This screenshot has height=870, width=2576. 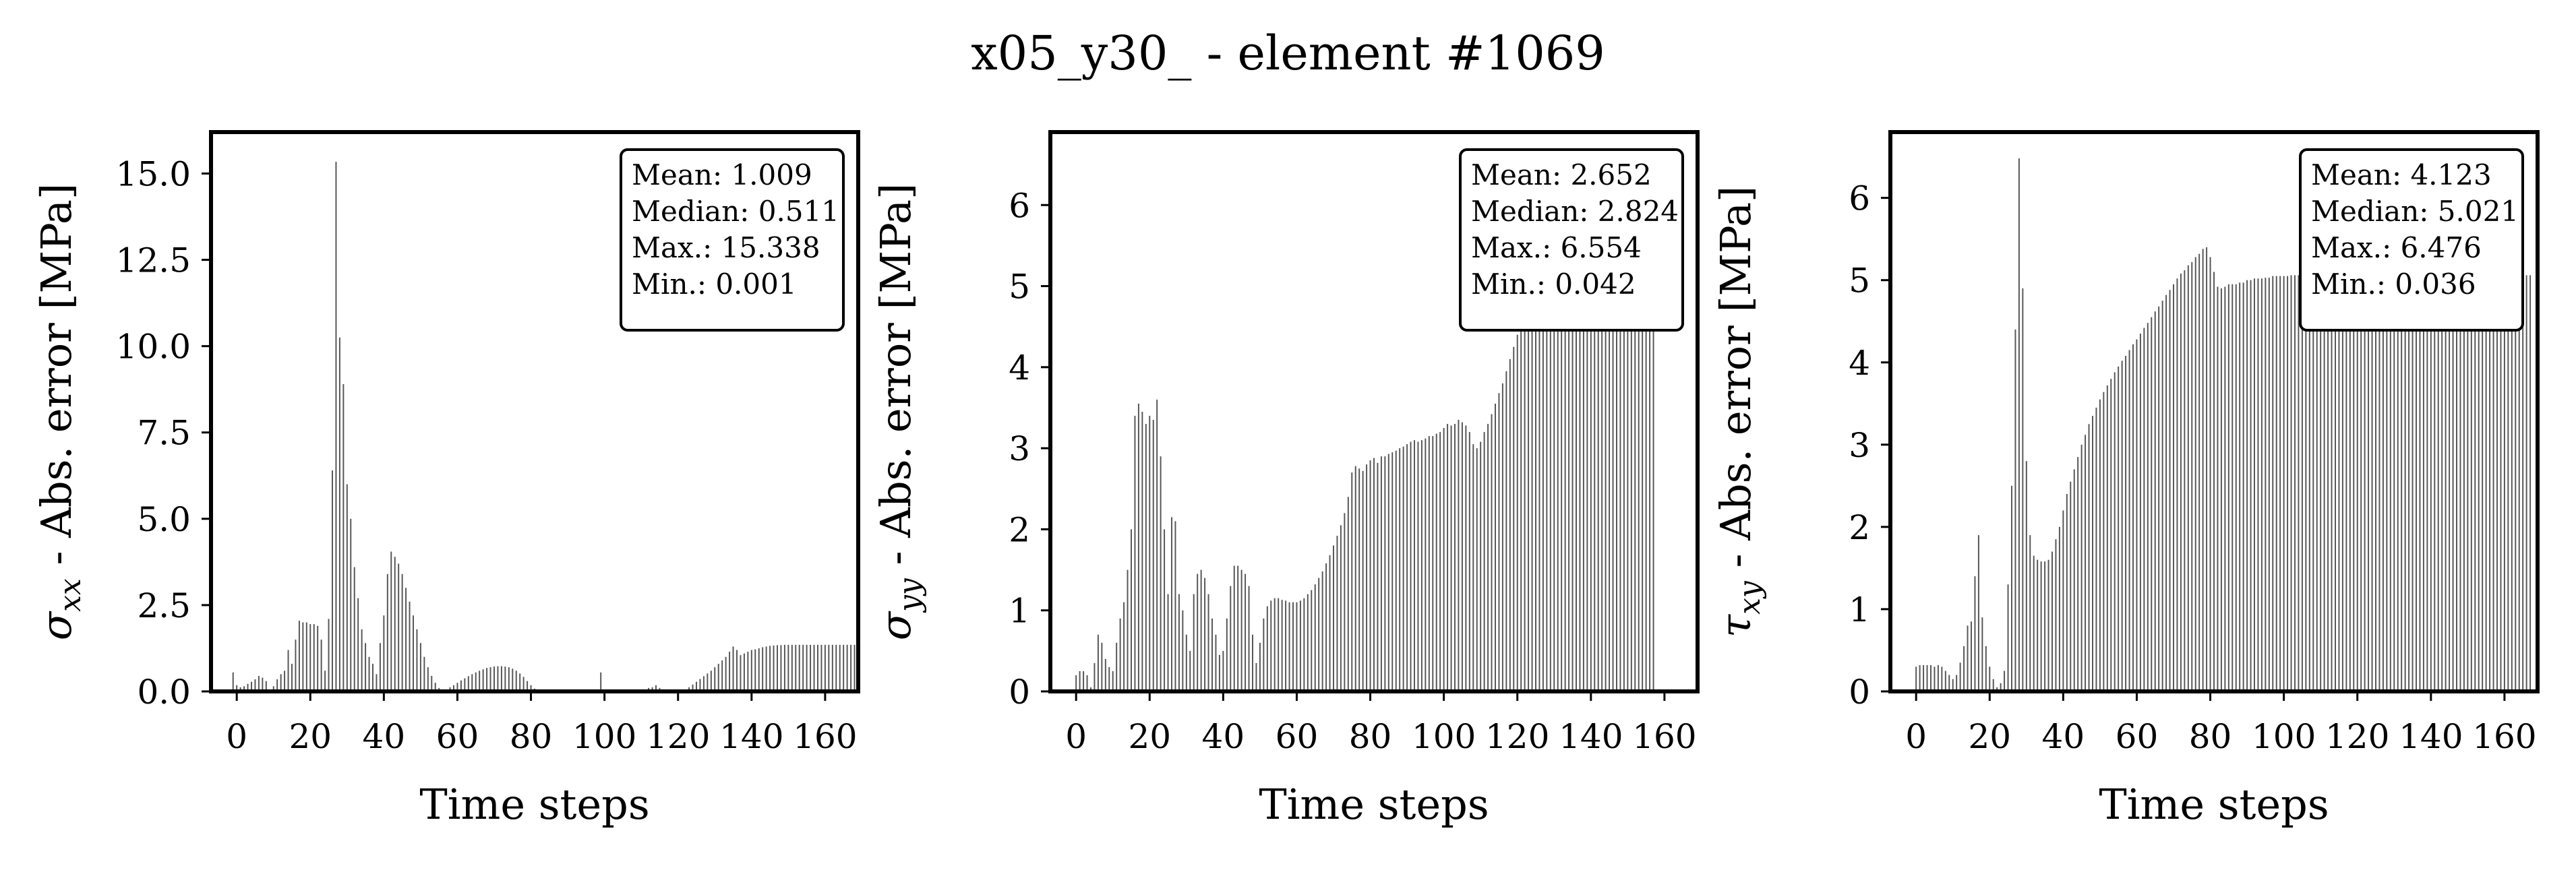 I want to click on bar-series, so click(x=2223, y=425).